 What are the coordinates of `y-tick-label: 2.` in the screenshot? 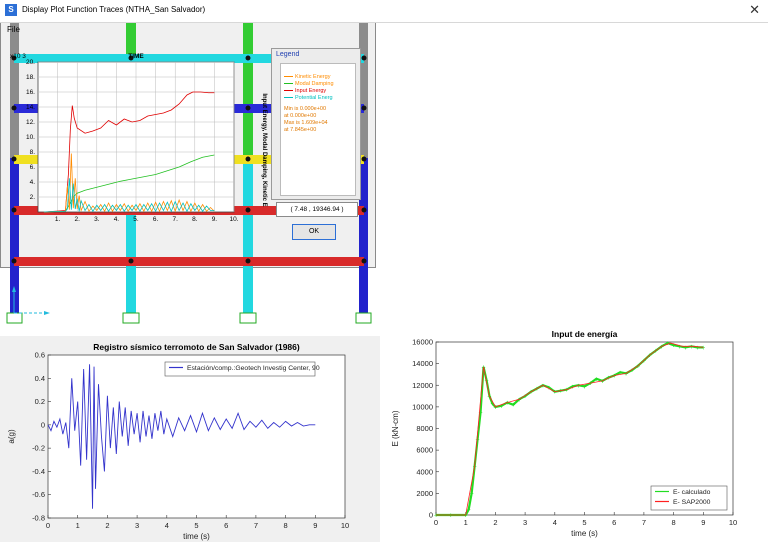 It's located at (33, 197).